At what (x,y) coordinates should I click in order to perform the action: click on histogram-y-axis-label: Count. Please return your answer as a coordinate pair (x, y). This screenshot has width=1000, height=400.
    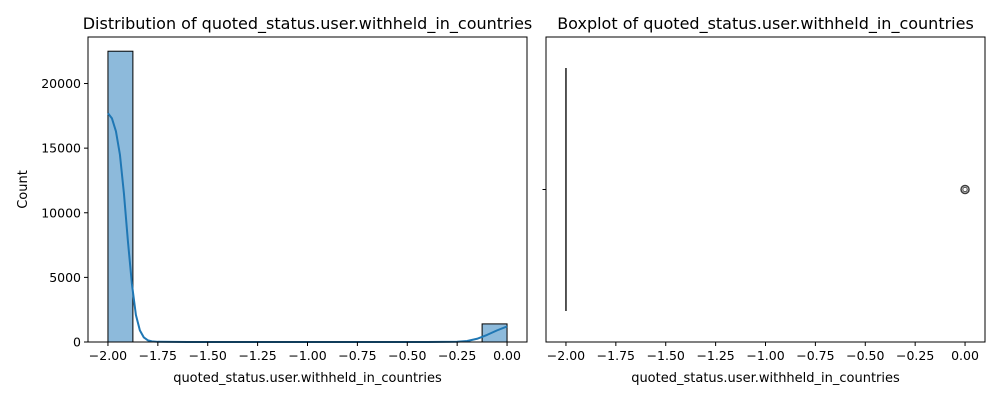
    Looking at the image, I should click on (23, 189).